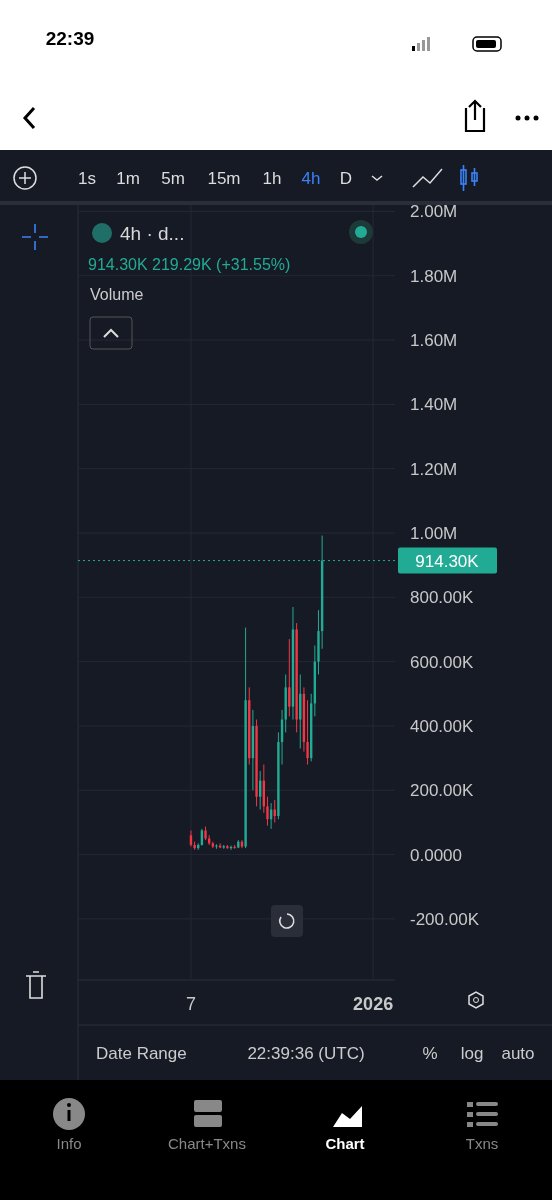 The width and height of the screenshot is (552, 1200). I want to click on text: 1s, so click(87, 178).